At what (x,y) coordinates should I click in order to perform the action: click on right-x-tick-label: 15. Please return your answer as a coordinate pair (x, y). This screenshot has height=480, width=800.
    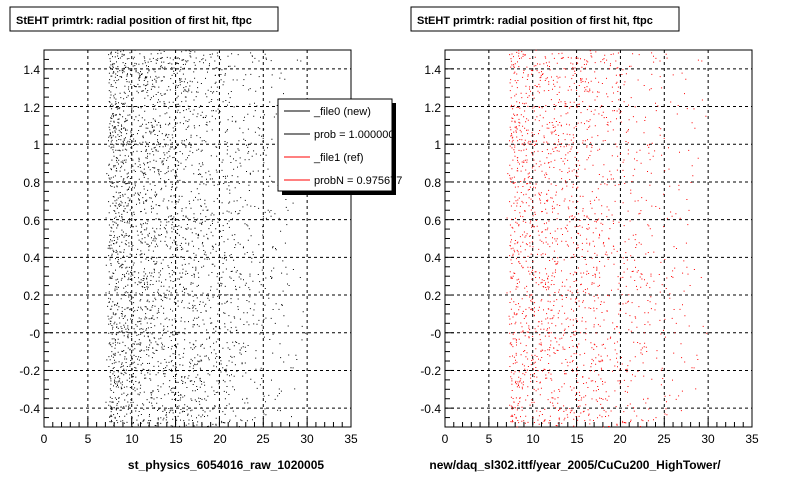
    Looking at the image, I should click on (577, 439).